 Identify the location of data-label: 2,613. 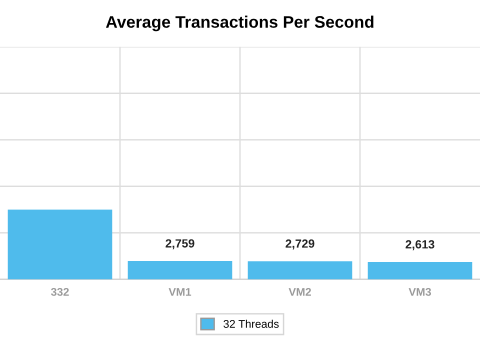
(420, 245).